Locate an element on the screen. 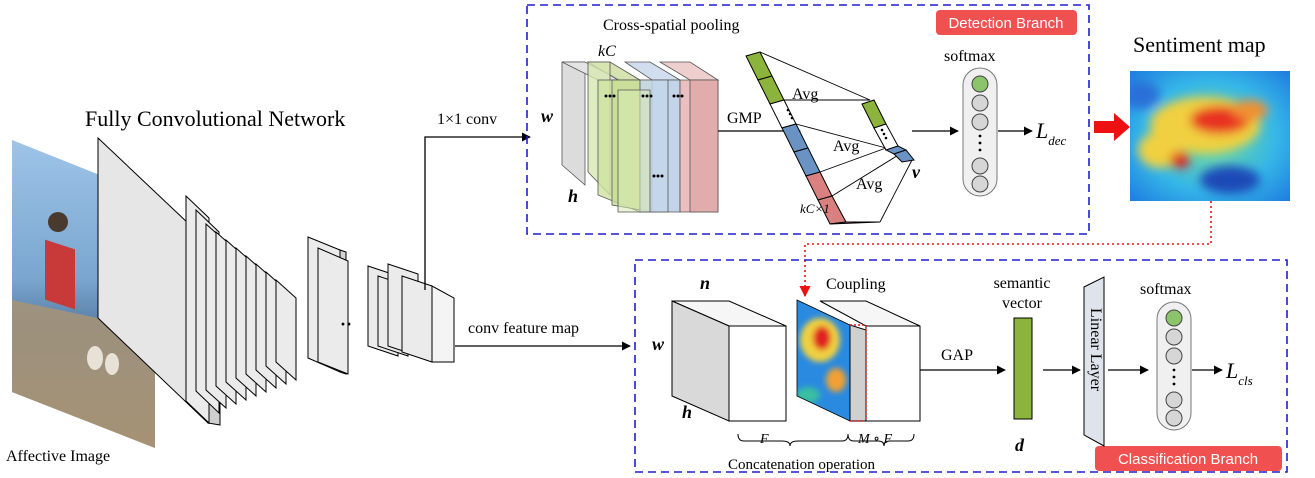 This screenshot has height=478, width=1315. linear-layer-shape is located at coordinates (1094, 361).